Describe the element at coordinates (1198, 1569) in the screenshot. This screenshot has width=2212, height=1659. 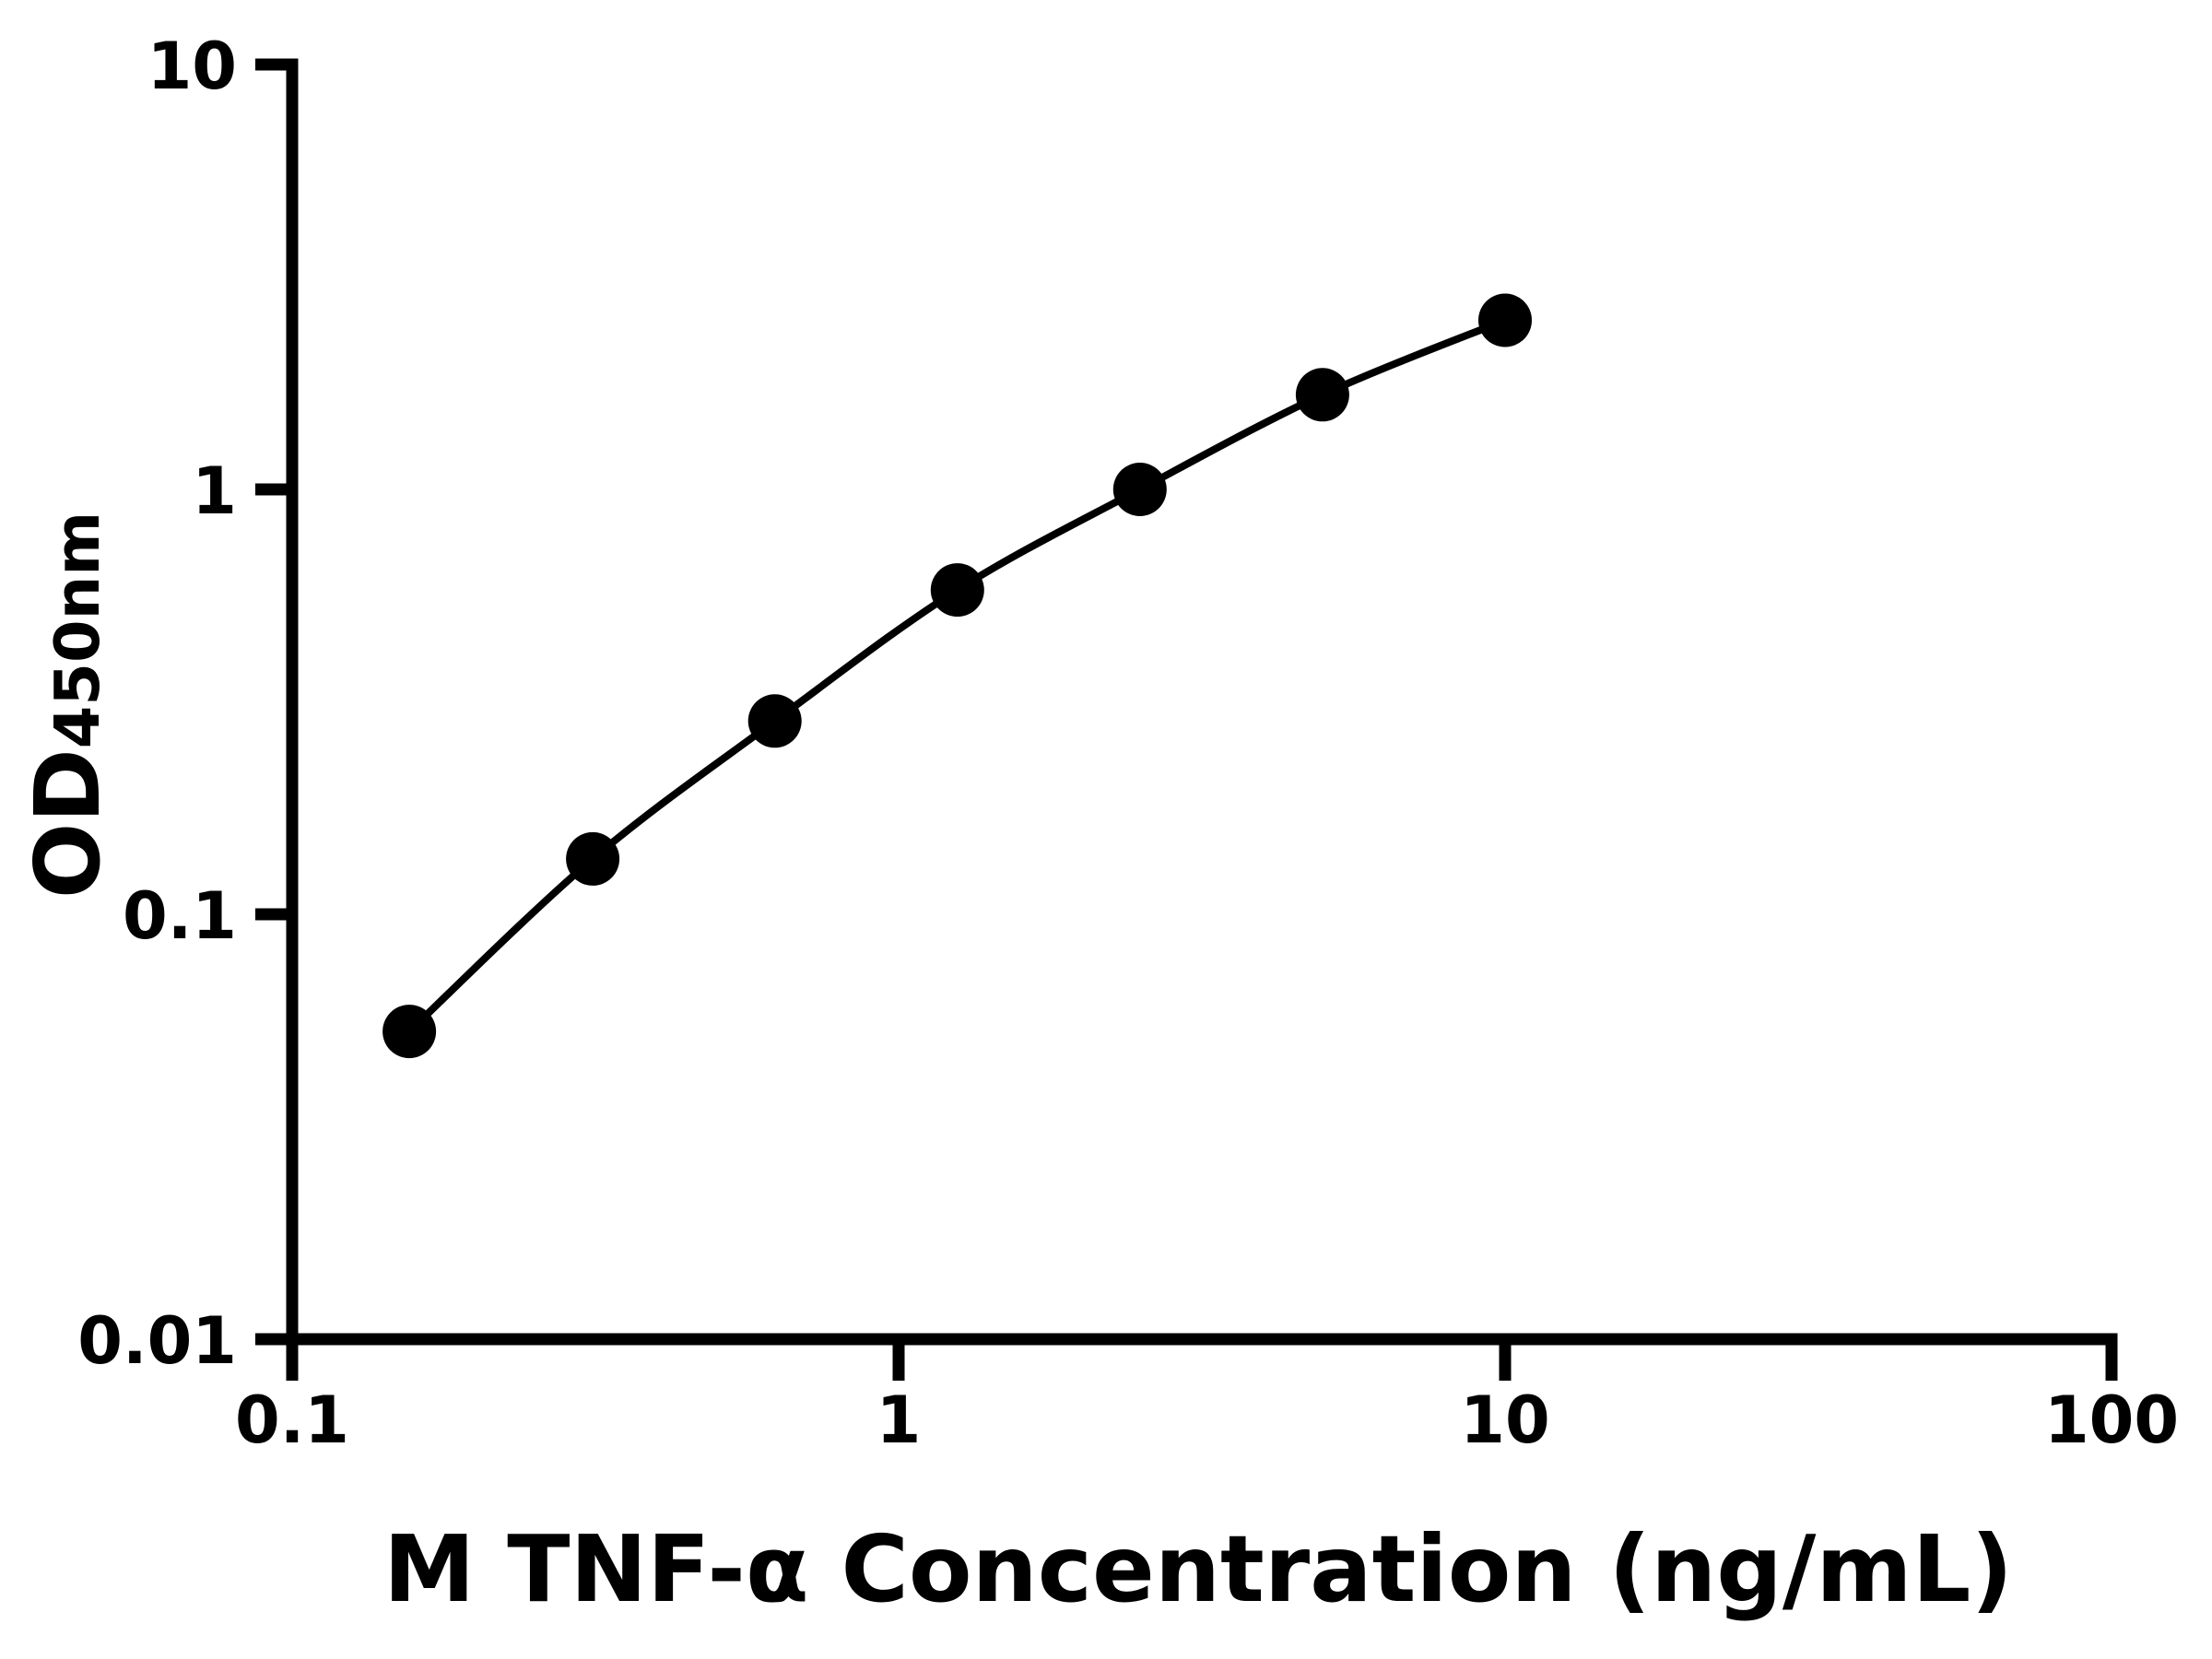
I see `x-axis-title: M TNF-α Concentration (ng/mL)` at that location.